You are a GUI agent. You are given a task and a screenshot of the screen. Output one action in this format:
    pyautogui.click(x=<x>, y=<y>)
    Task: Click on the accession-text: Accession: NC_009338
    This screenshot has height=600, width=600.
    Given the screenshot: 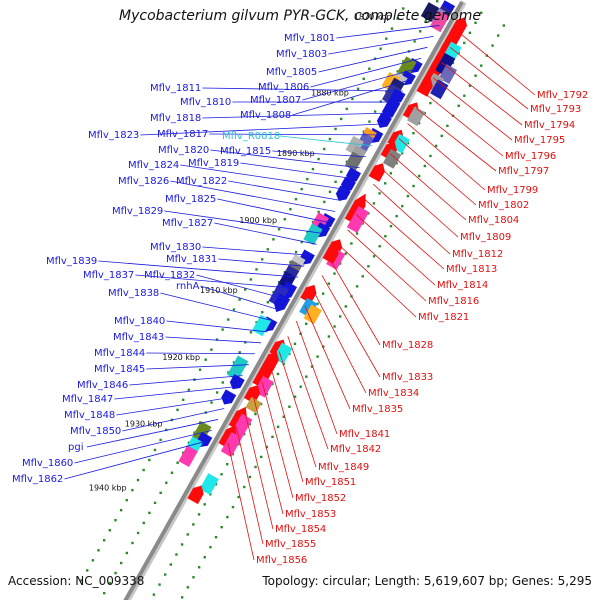 What is the action you would take?
    pyautogui.click(x=76, y=581)
    